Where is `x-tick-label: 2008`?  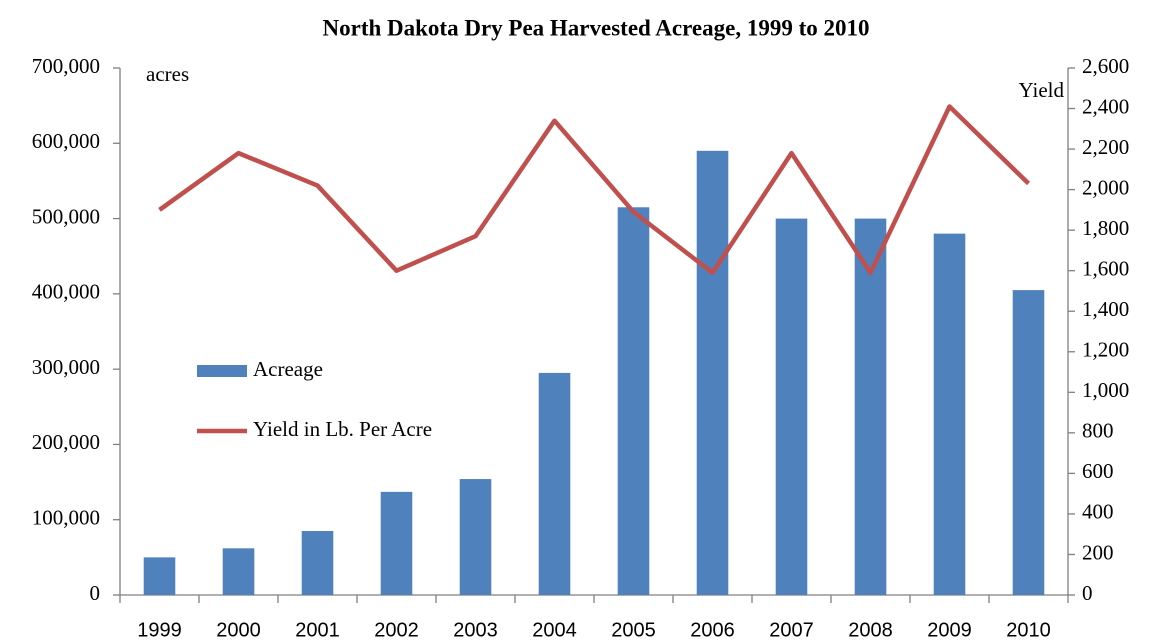
x-tick-label: 2008 is located at coordinates (870, 630).